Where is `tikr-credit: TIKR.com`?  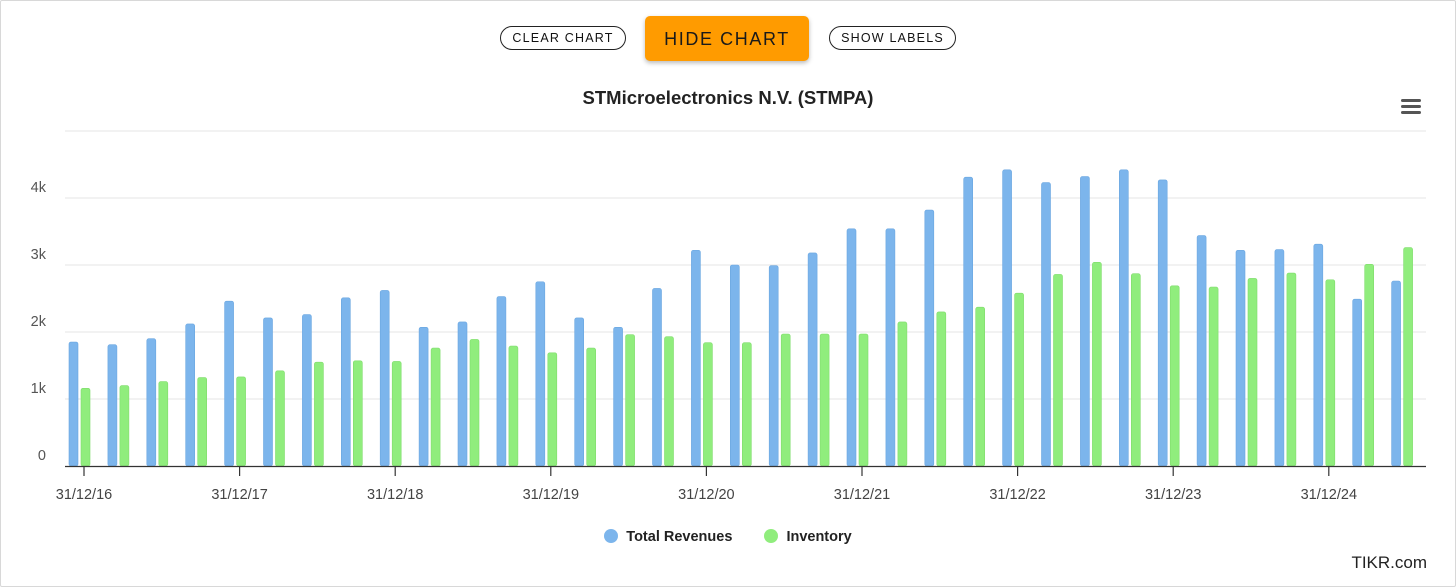 tikr-credit: TIKR.com is located at coordinates (1389, 562).